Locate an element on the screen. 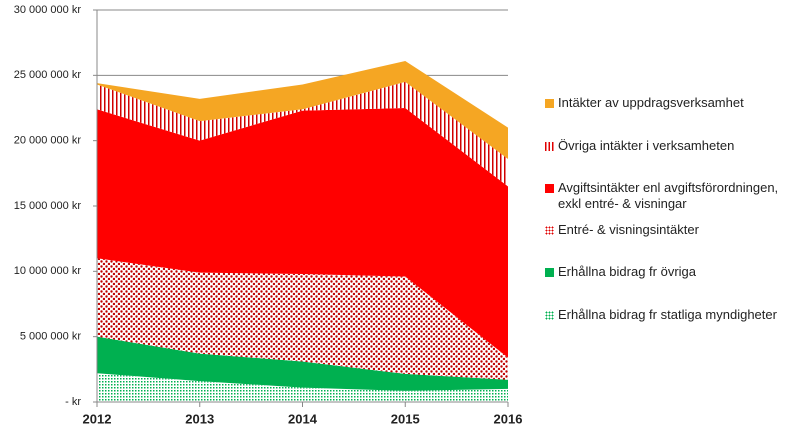 This screenshot has width=801, height=439. x-tick-label: 2012 is located at coordinates (97, 418).